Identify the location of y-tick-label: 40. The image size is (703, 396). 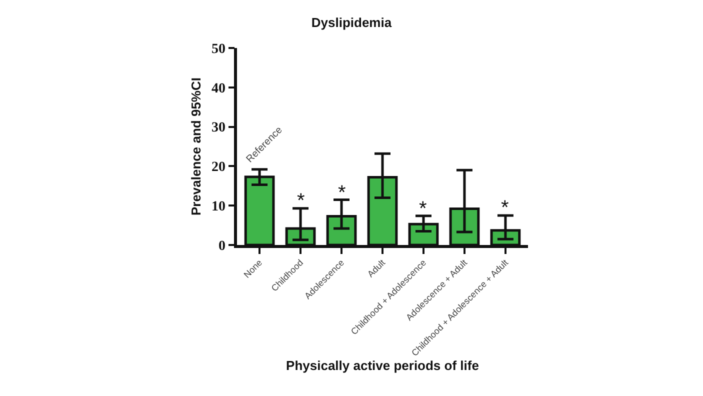
(218, 88).